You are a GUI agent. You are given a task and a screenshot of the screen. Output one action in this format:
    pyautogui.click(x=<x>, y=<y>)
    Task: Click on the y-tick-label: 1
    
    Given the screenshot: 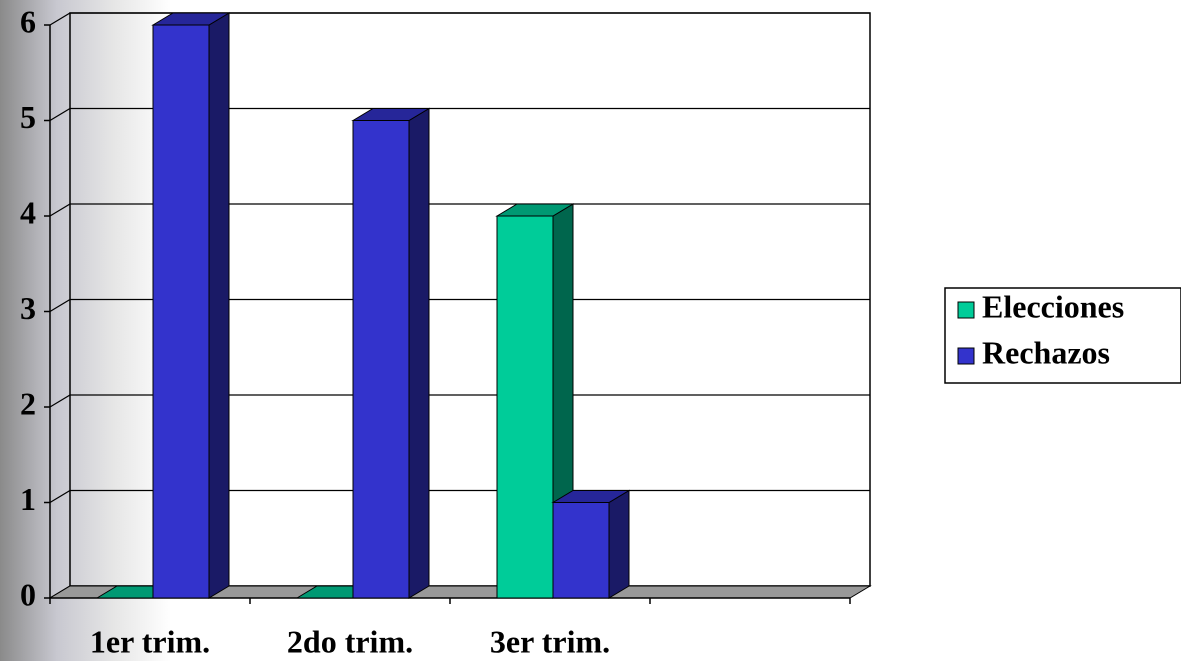 What is the action you would take?
    pyautogui.click(x=28, y=499)
    